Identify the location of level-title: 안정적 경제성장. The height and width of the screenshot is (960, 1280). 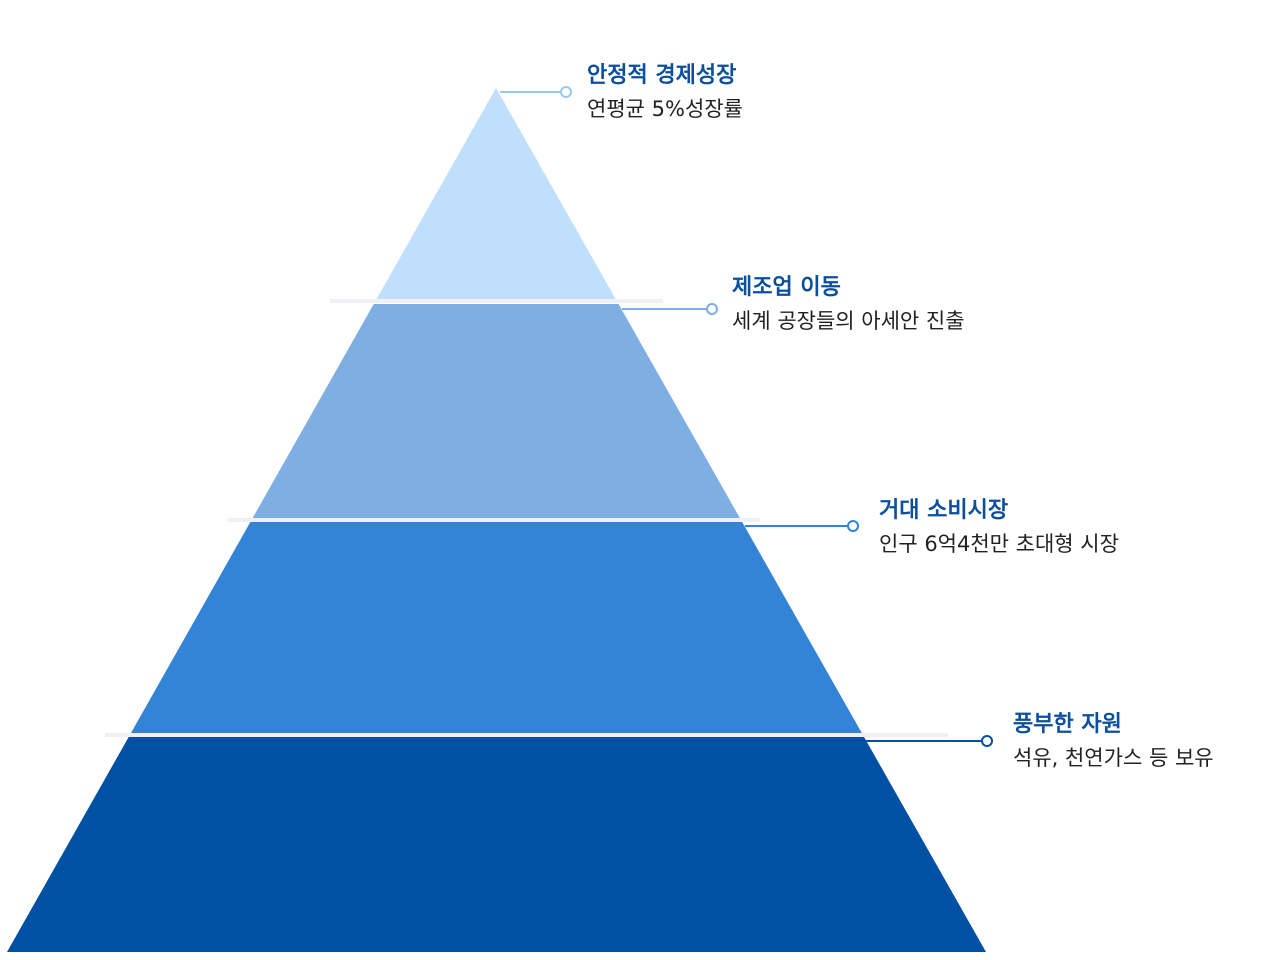
(661, 75).